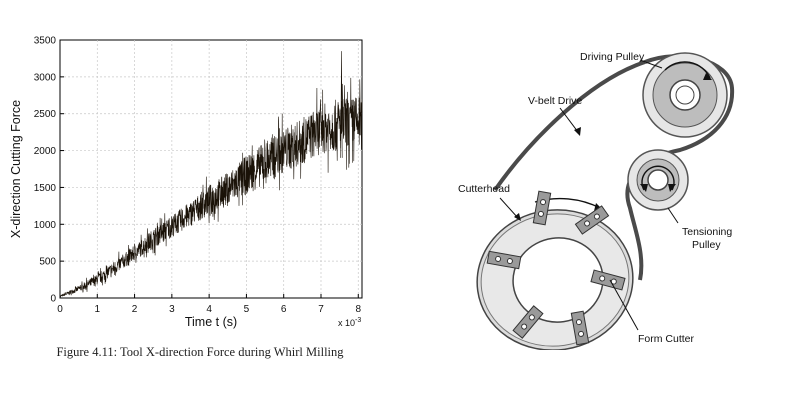 This screenshot has height=400, width=800. Describe the element at coordinates (45, 188) in the screenshot. I see `y-tick-label: 1500` at that location.